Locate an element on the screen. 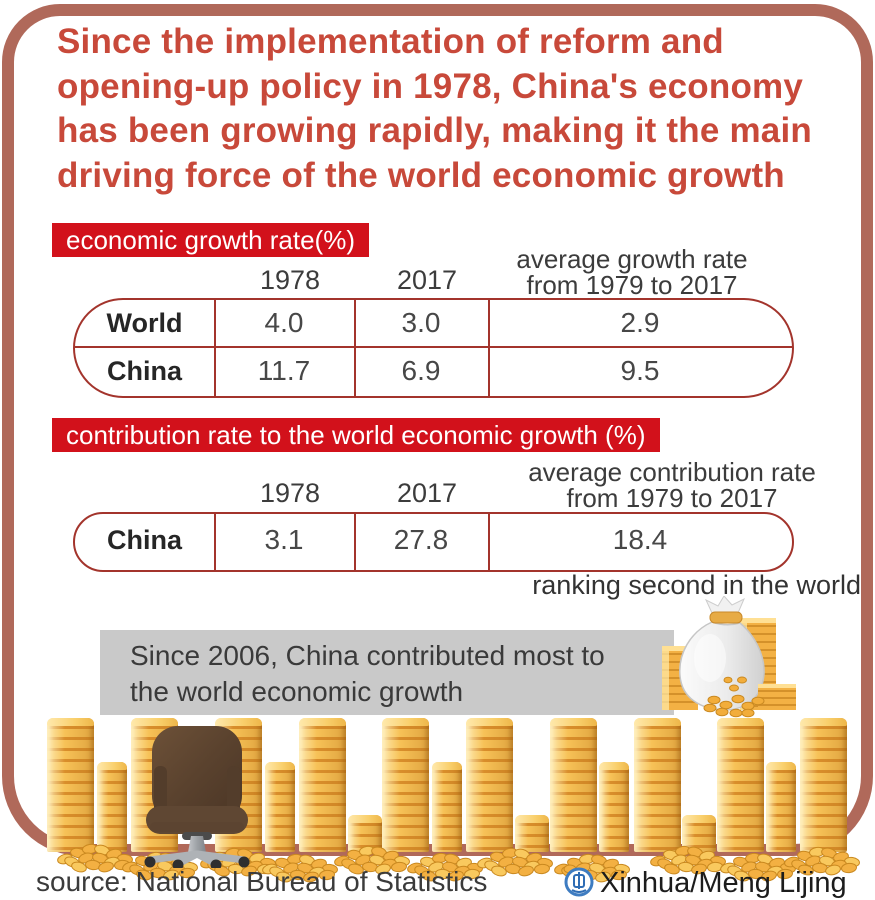 Image resolution: width=875 pixels, height=900 pixels. world-avg-value: 2.9 is located at coordinates (640, 322).